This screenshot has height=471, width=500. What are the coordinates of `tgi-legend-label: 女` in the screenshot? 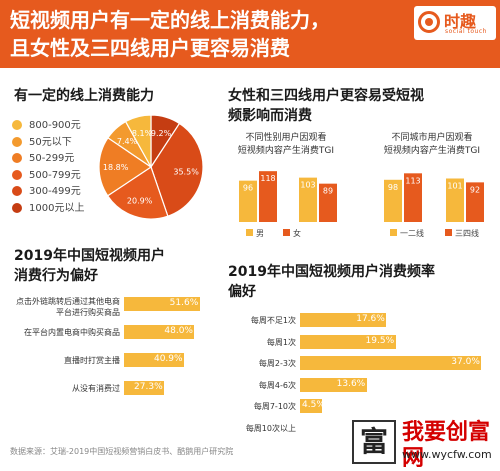 It's located at (297, 233).